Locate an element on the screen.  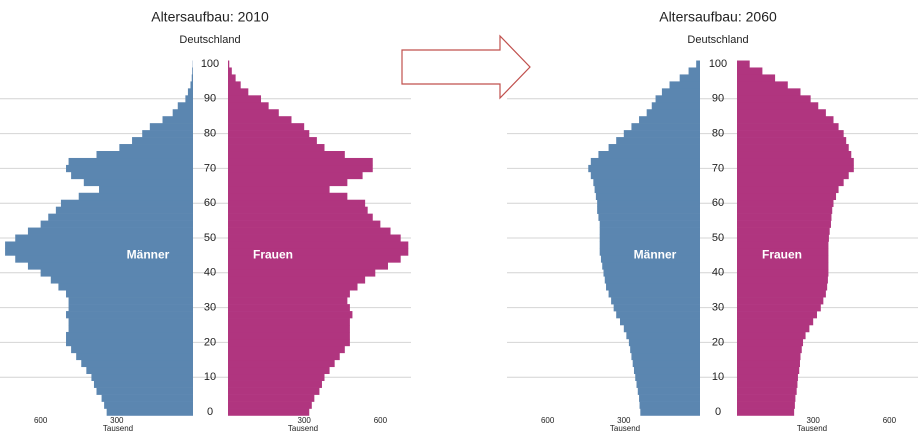
y-tick-label: 60 is located at coordinates (210, 203).